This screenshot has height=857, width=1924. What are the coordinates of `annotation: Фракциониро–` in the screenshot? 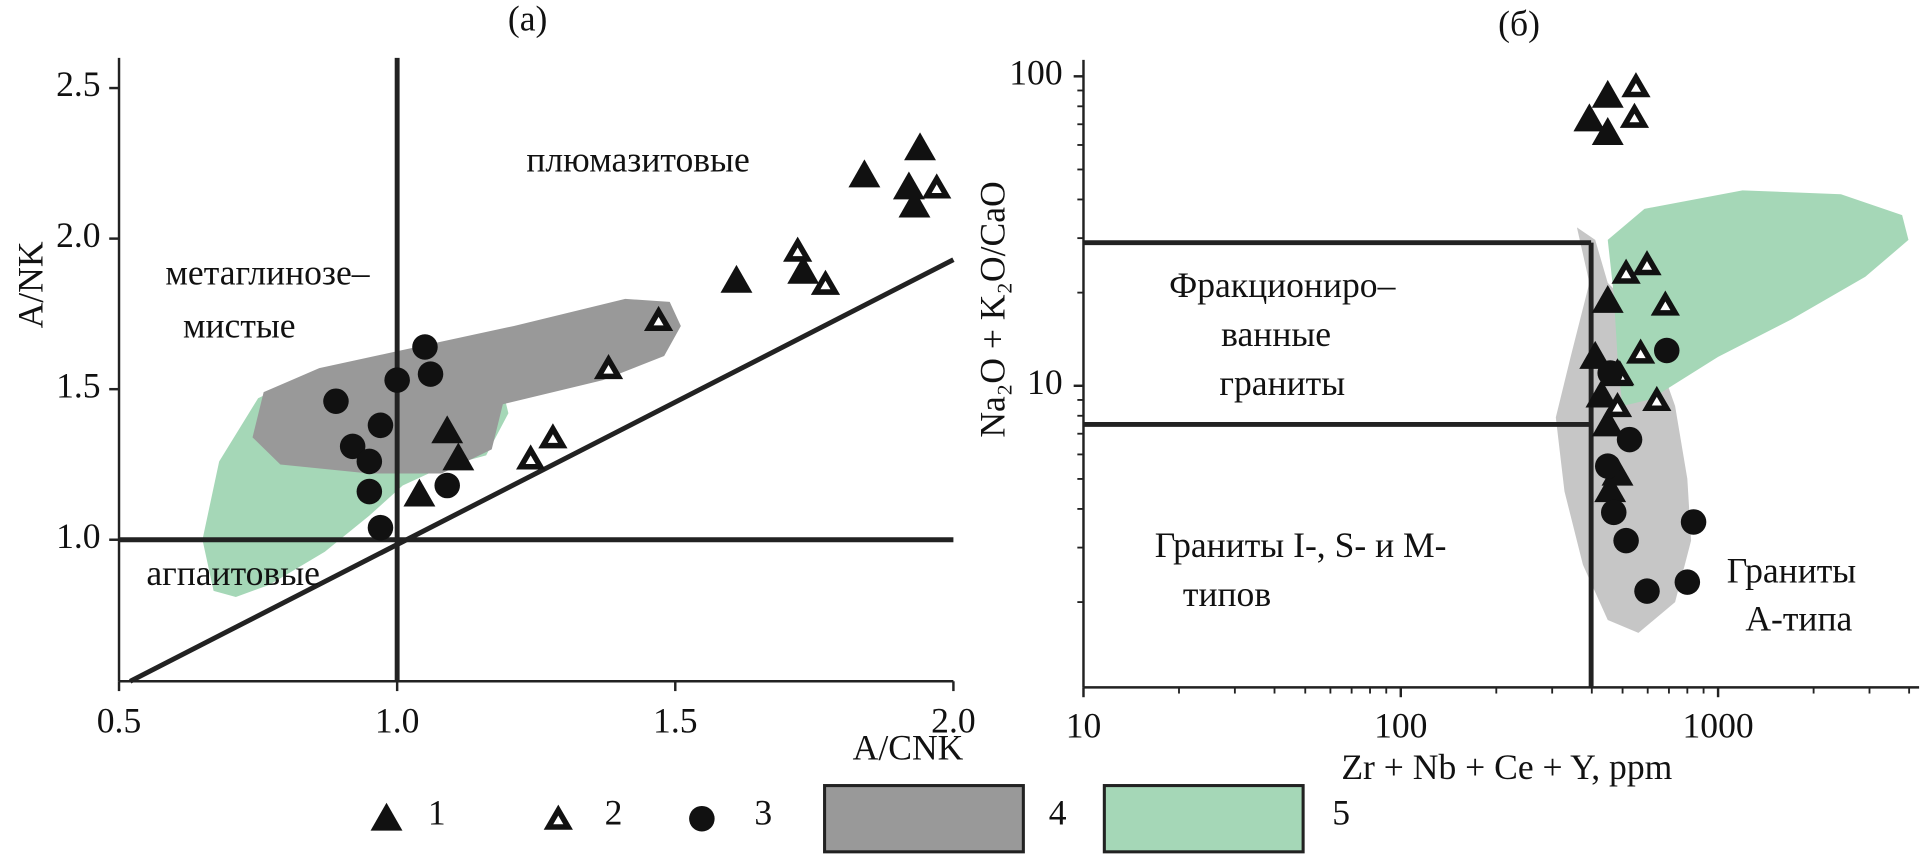 It's located at (1283, 285).